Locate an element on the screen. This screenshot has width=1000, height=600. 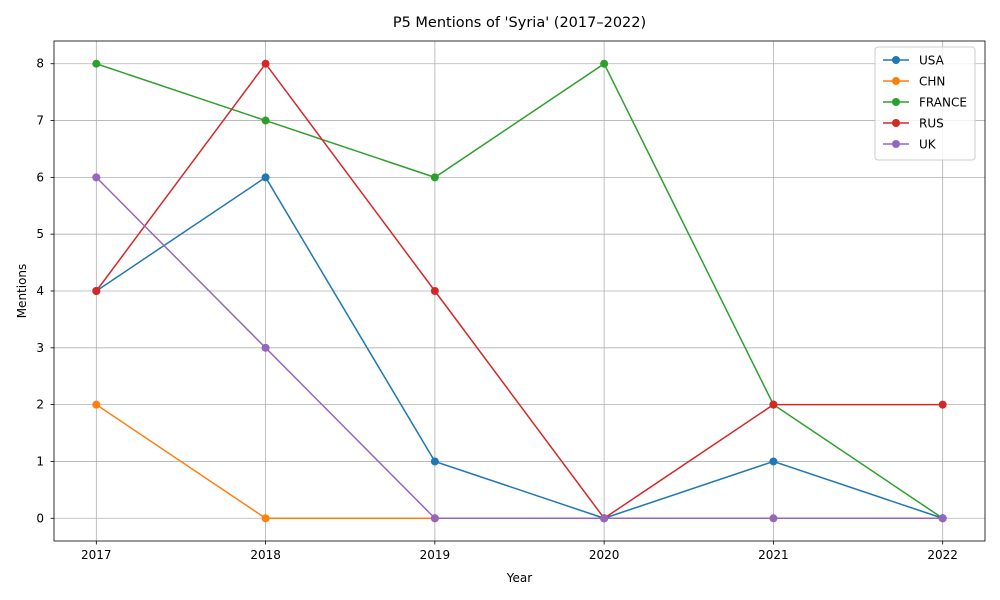
legend-item: UK is located at coordinates (910, 145).